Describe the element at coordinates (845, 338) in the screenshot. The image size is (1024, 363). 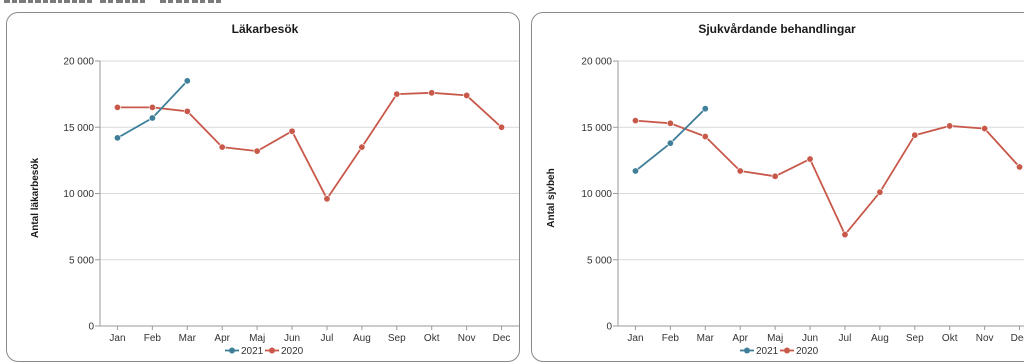
I see `x-tick-label: Jul` at that location.